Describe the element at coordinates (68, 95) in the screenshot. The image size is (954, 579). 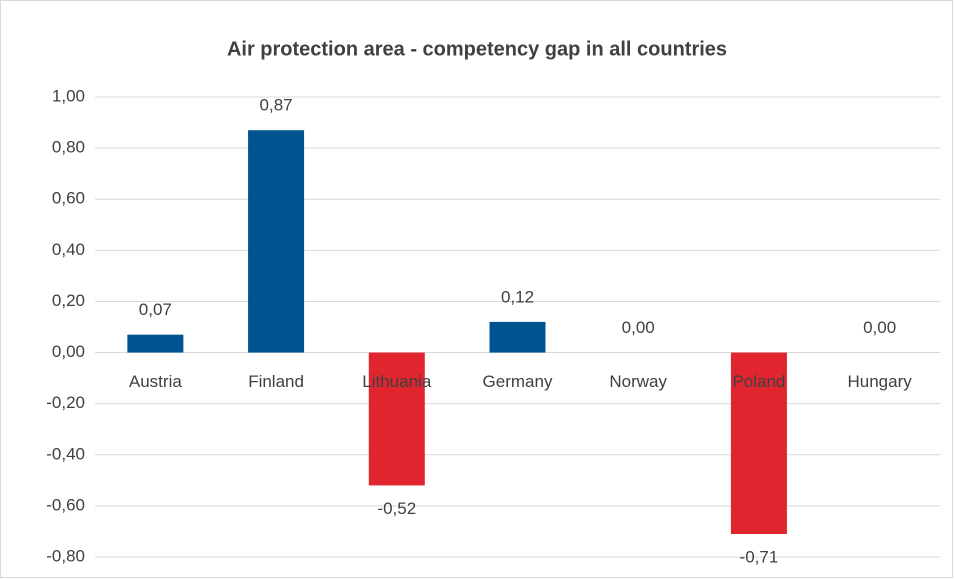
I see `y-tick-label: 1,00` at that location.